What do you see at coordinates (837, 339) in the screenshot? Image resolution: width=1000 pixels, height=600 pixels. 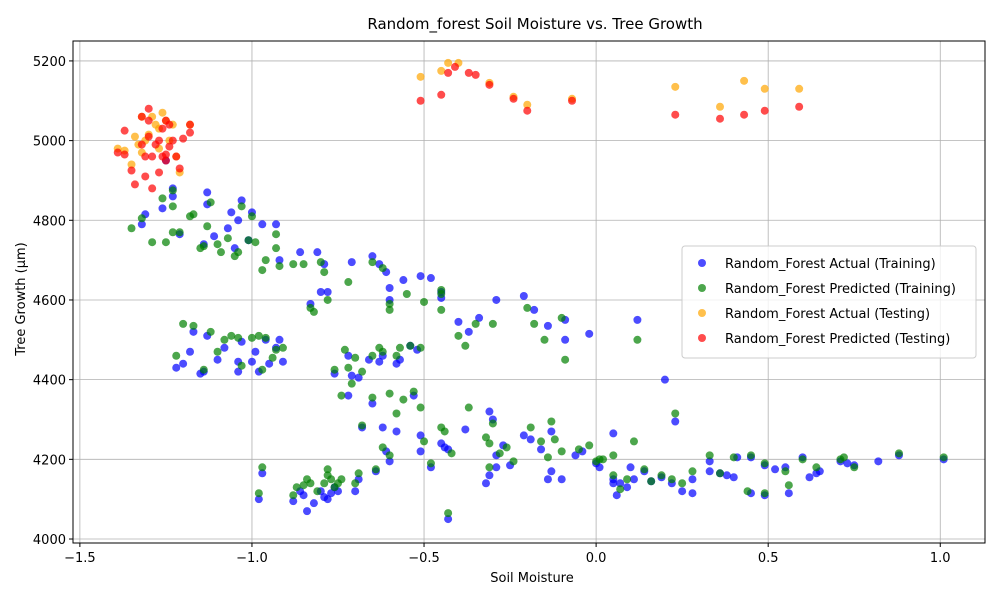 I see `legend-label: Random_Forest Predicted (Testing)` at bounding box center [837, 339].